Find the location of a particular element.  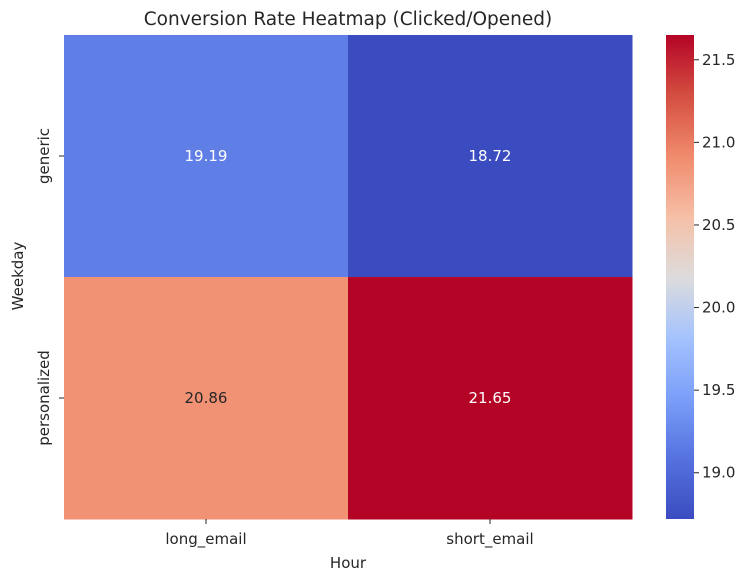

x-tick-label: short_email is located at coordinates (489, 539).